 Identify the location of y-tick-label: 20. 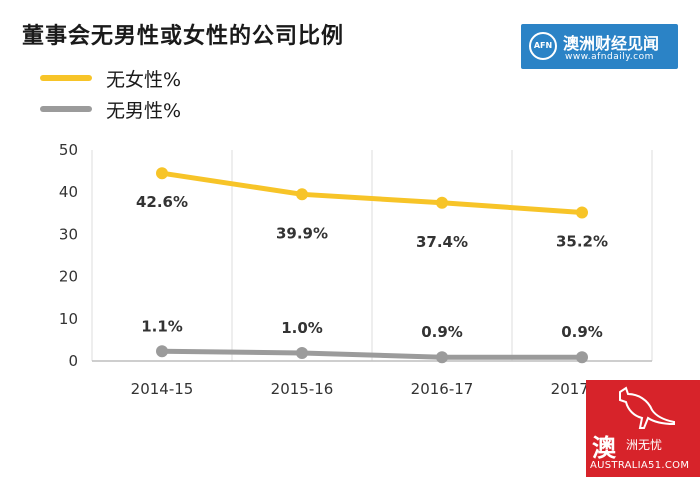
(68, 277).